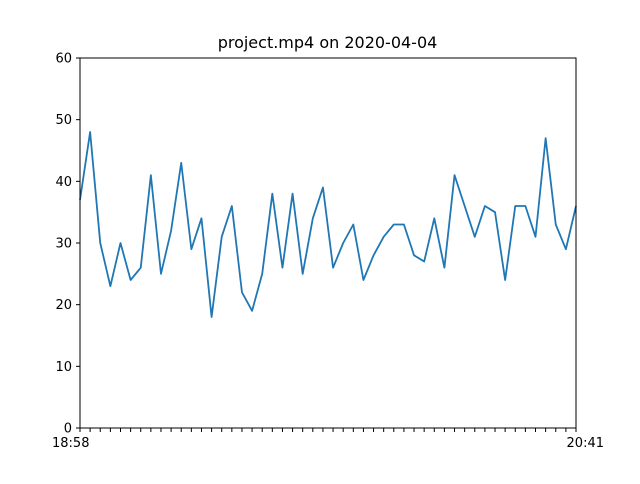 Image resolution: width=640 pixels, height=484 pixels. Describe the element at coordinates (328, 439) in the screenshot. I see `x-axis: 18:58 20:41` at that location.